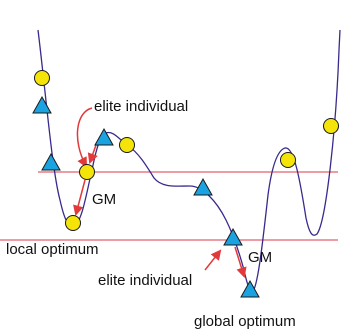 The height and width of the screenshot is (332, 342). I want to click on elite-bottom-arrow, so click(213, 260).